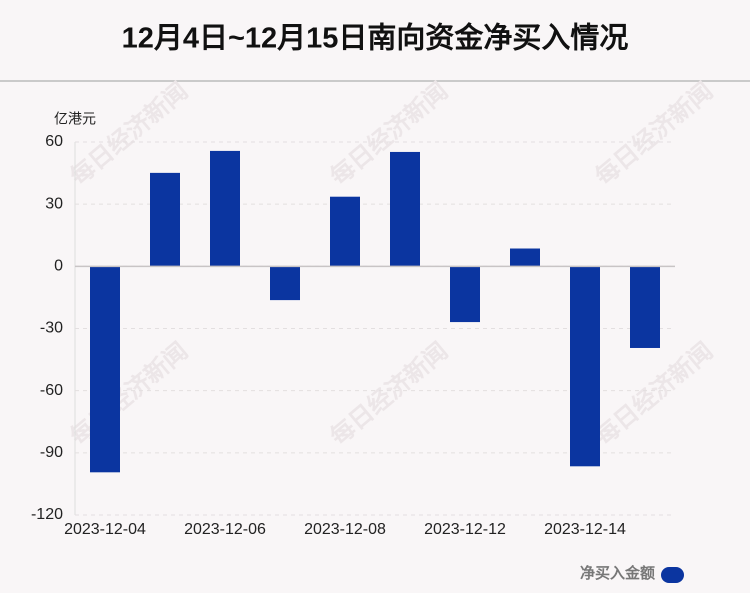 Image resolution: width=750 pixels, height=593 pixels. Describe the element at coordinates (58, 266) in the screenshot. I see `y-tick-label: 0` at that location.